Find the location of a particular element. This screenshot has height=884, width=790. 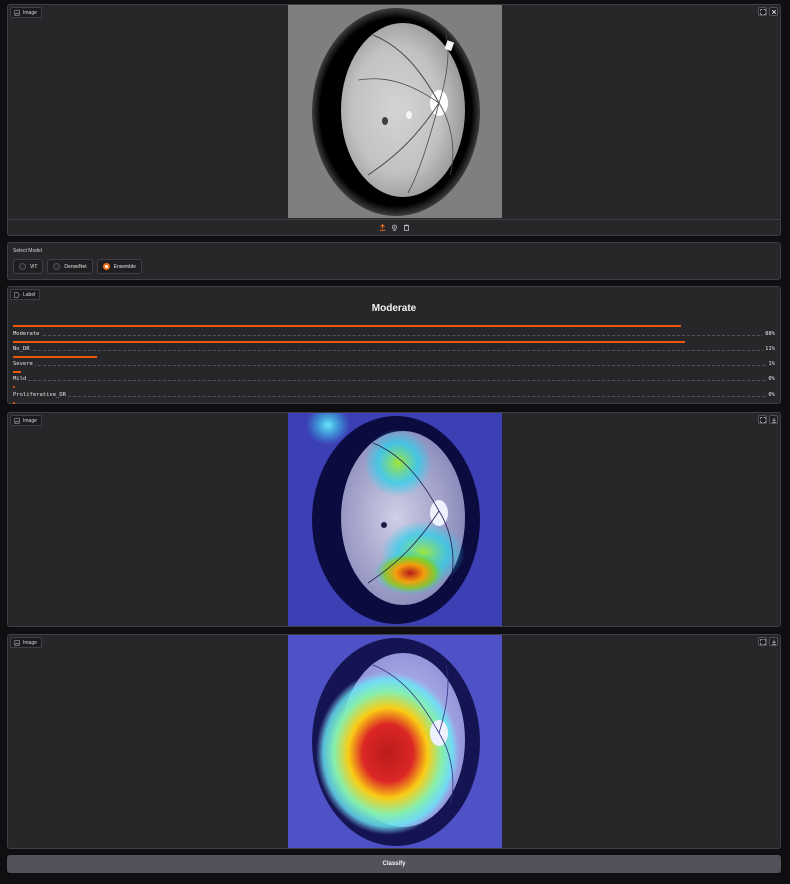

radio-densenet: DenseNet is located at coordinates (70, 266).